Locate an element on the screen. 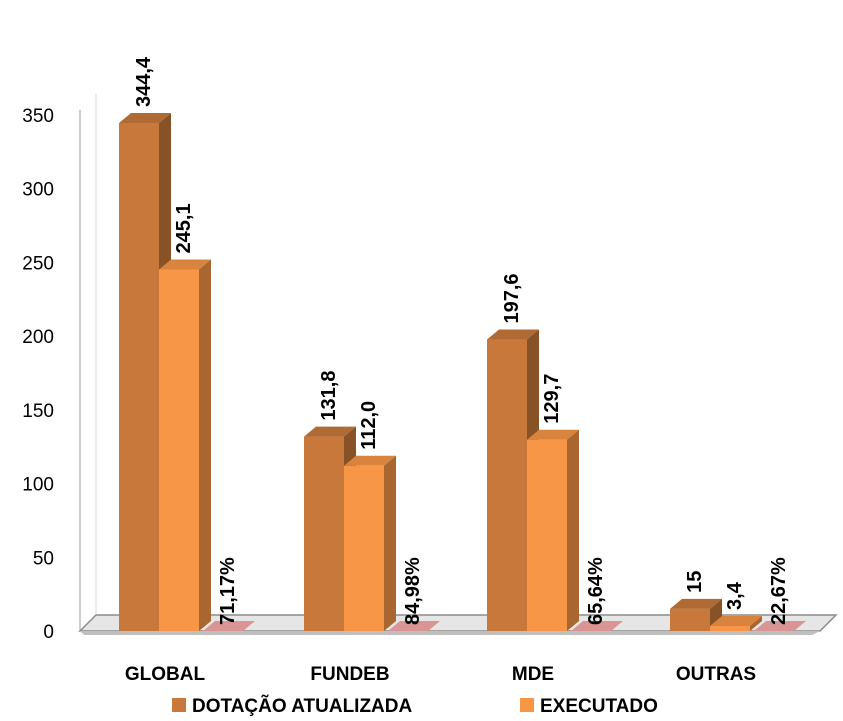 Image resolution: width=843 pixels, height=721 pixels. category-label-fundeb: FUNDEB is located at coordinates (349, 674).